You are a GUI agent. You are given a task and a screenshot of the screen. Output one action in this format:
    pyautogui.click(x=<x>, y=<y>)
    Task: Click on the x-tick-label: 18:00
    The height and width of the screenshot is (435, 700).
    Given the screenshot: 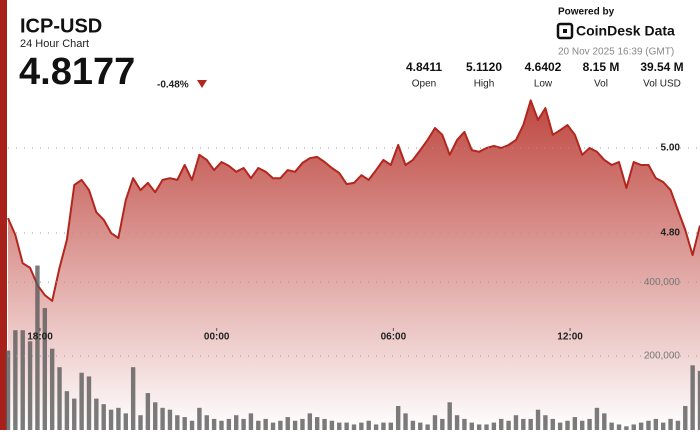 What is the action you would take?
    pyautogui.click(x=40, y=337)
    